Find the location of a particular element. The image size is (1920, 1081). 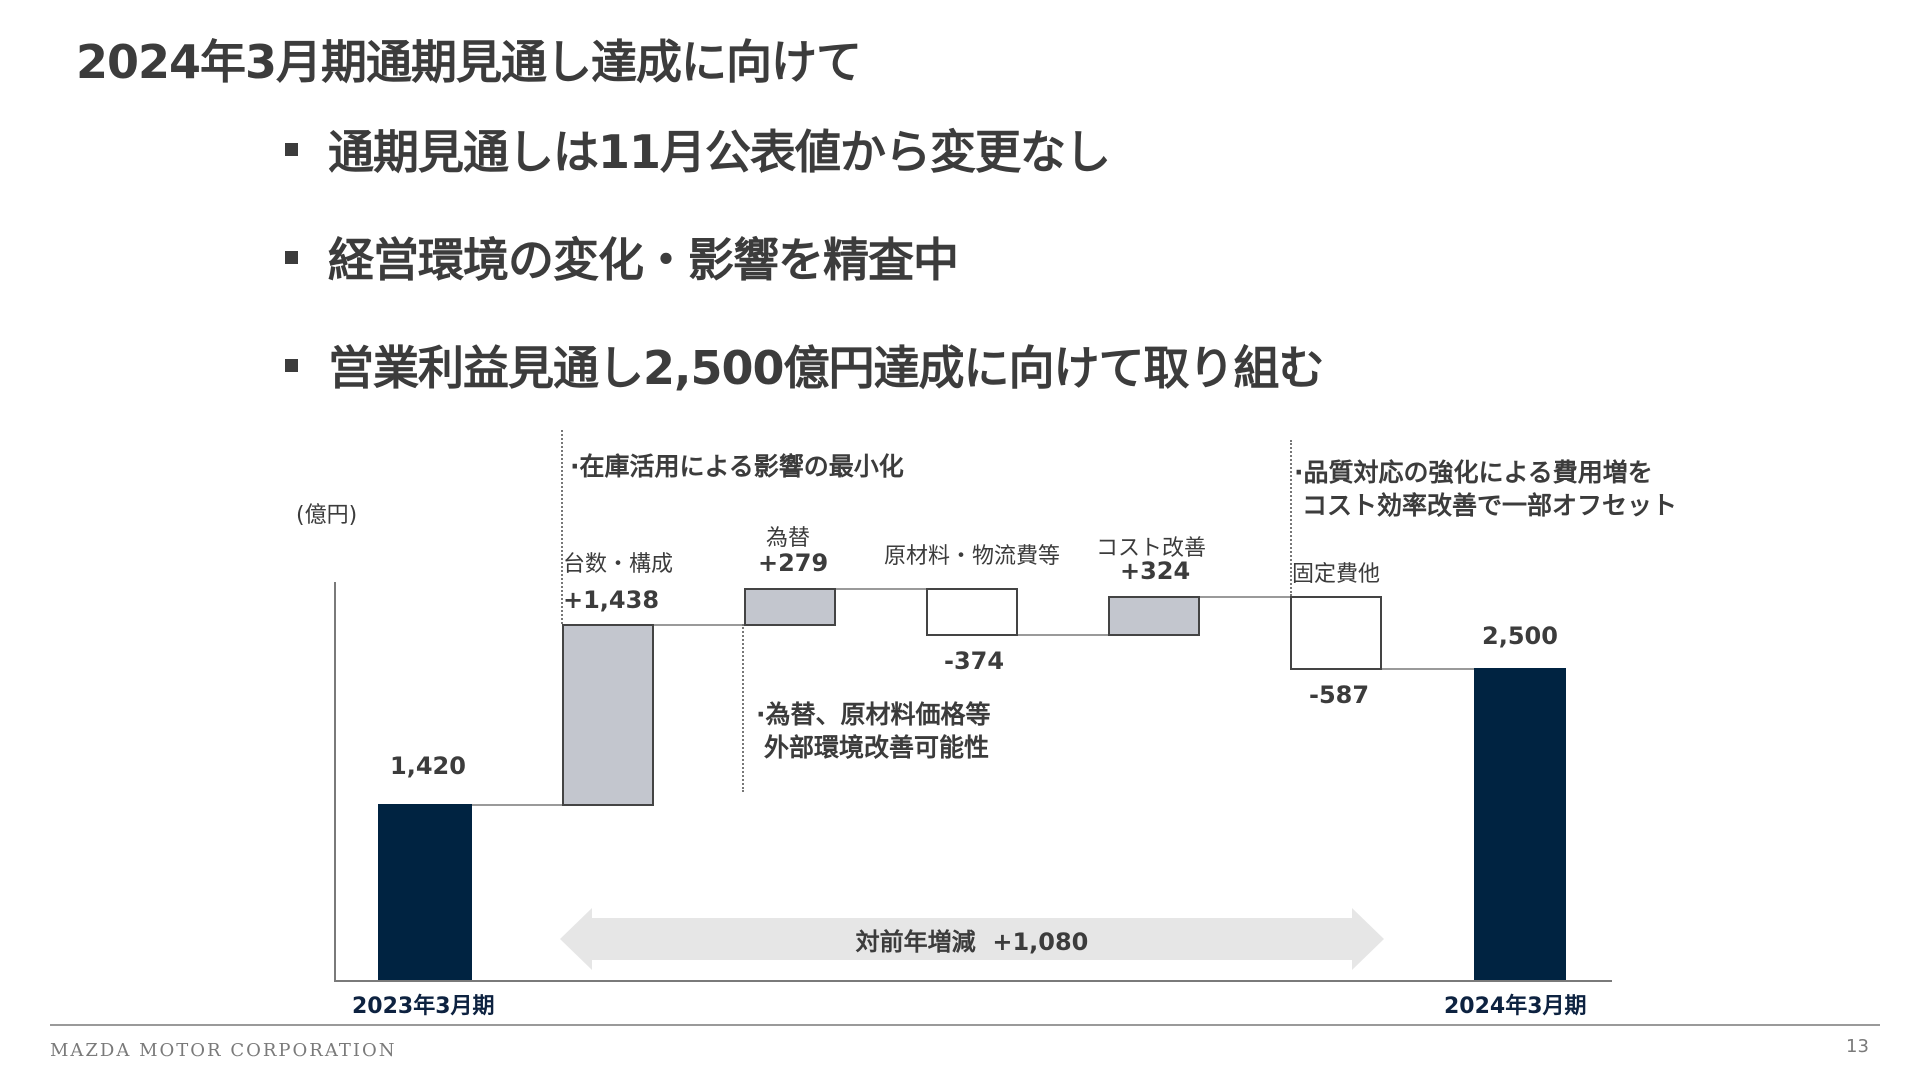

x-label-fy2023: 2023年3月期 is located at coordinates (423, 1006).